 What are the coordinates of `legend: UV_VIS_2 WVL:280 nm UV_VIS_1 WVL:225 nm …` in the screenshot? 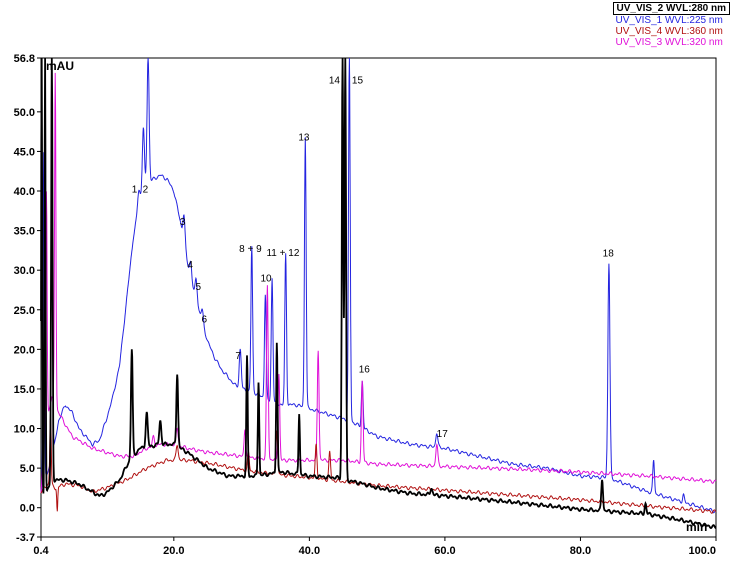 It's located at (671, 25).